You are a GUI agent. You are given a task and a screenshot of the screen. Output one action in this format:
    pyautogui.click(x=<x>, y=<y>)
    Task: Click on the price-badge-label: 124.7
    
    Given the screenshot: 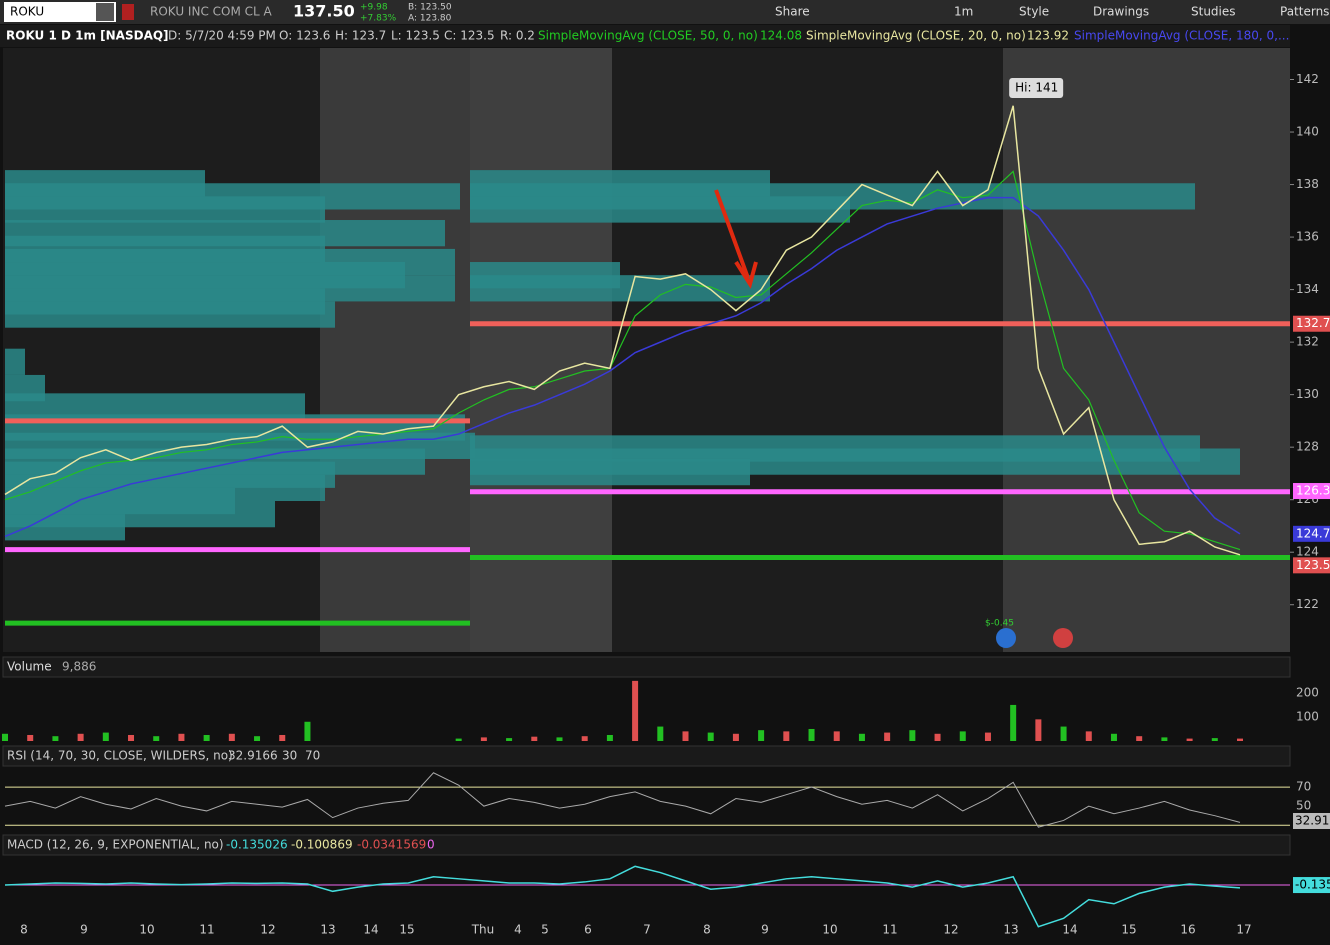 What is the action you would take?
    pyautogui.click(x=1313, y=533)
    